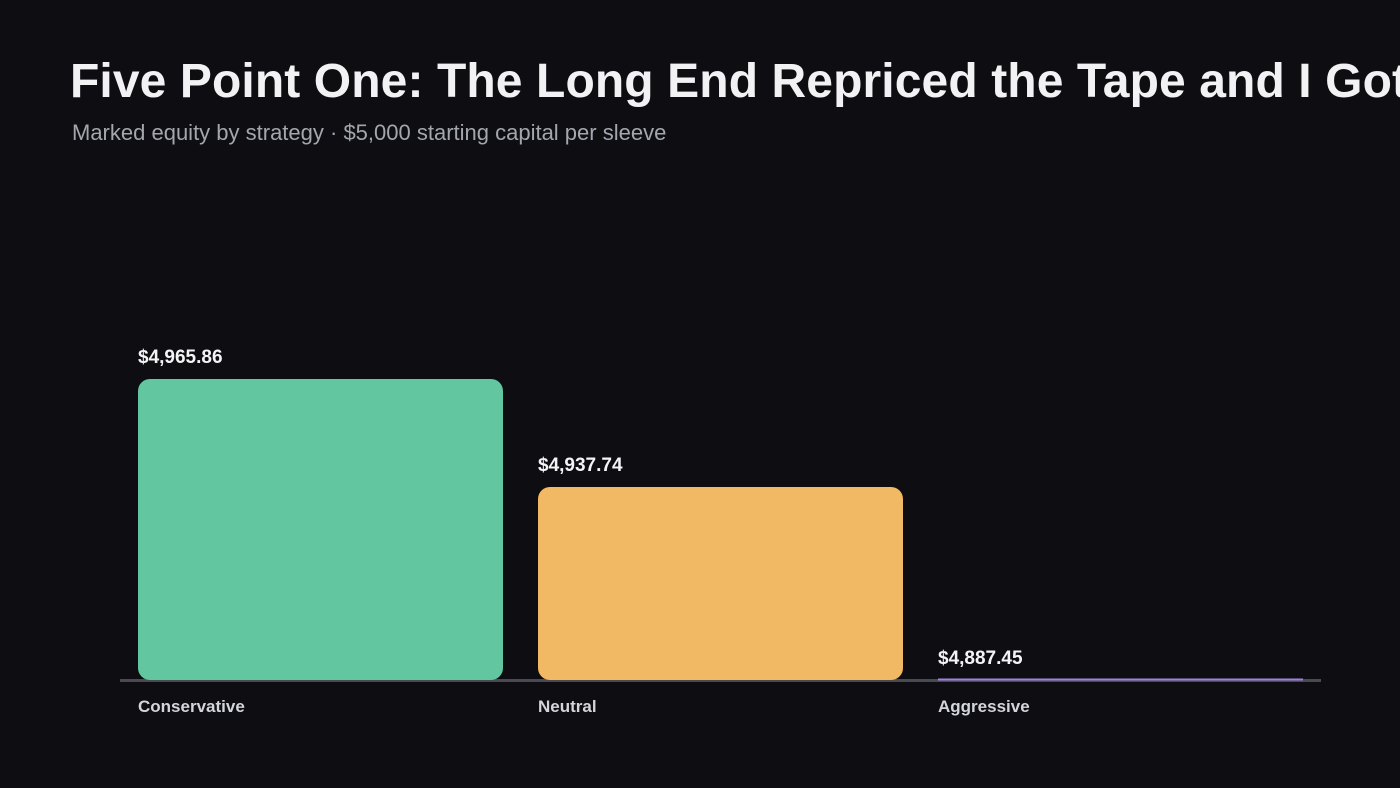 The image size is (1400, 788). Describe the element at coordinates (984, 706) in the screenshot. I see `category-label: Aggressive` at that location.